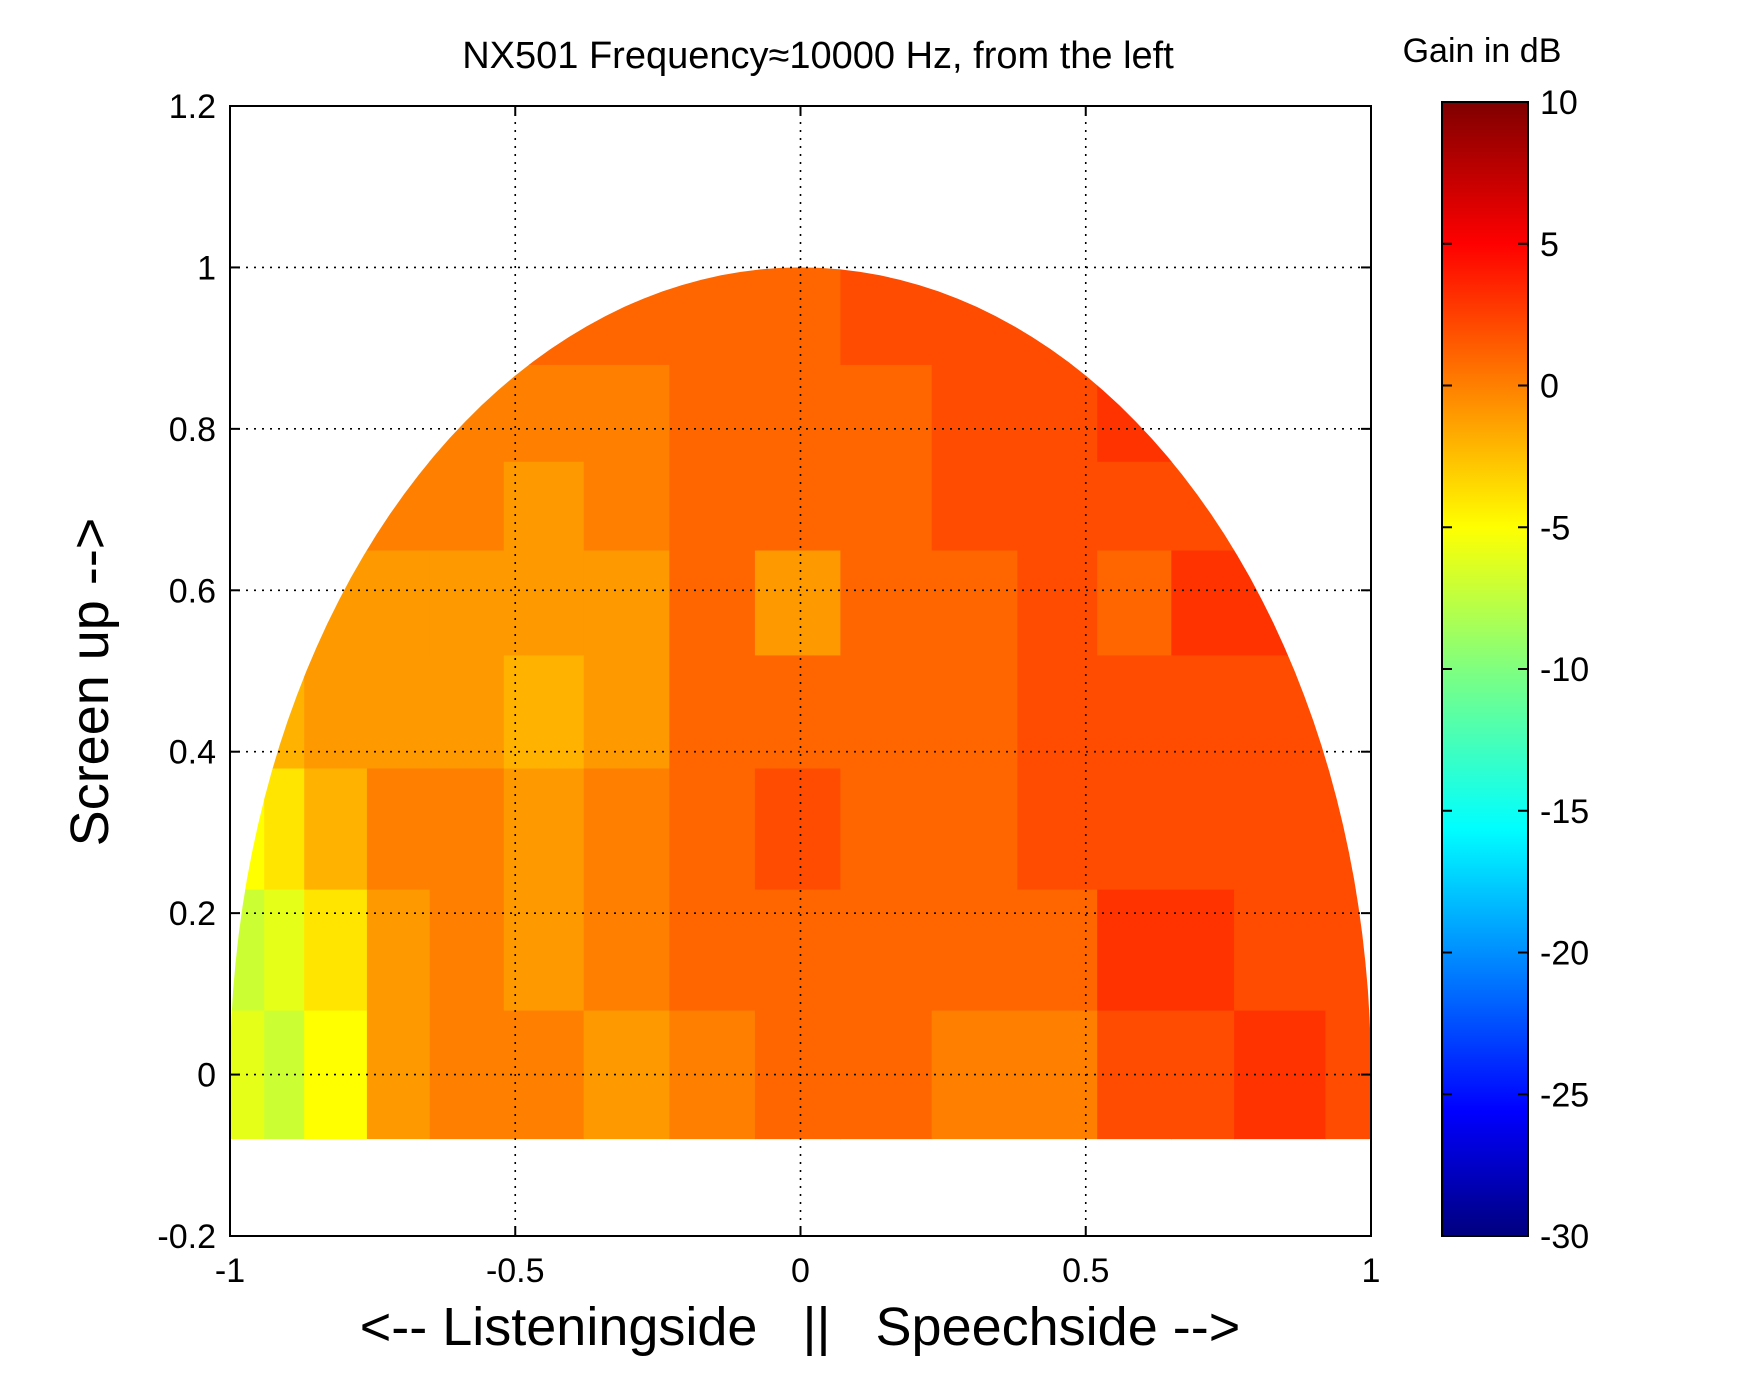  What do you see at coordinates (1564, 812) in the screenshot?
I see `colorbar-tick-label: -15` at bounding box center [1564, 812].